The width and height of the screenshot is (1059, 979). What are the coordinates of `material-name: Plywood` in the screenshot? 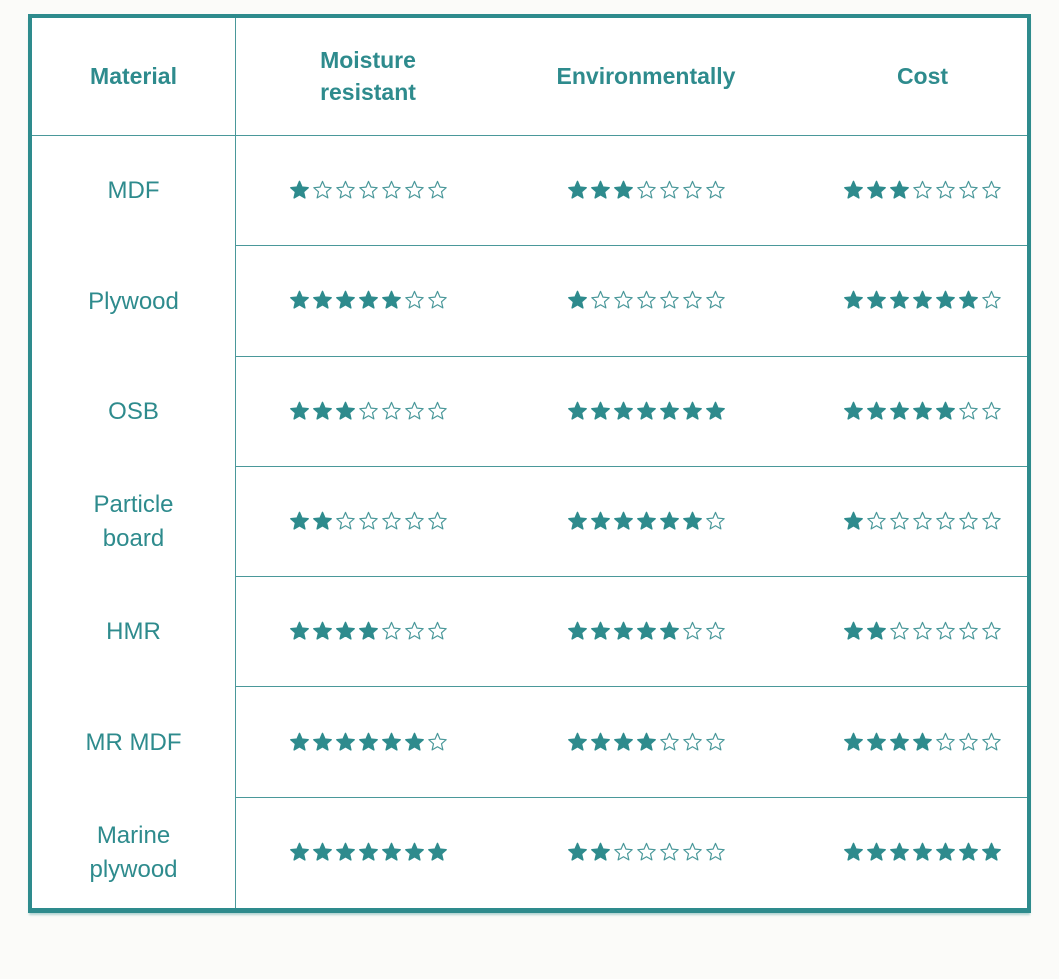 It's located at (133, 301).